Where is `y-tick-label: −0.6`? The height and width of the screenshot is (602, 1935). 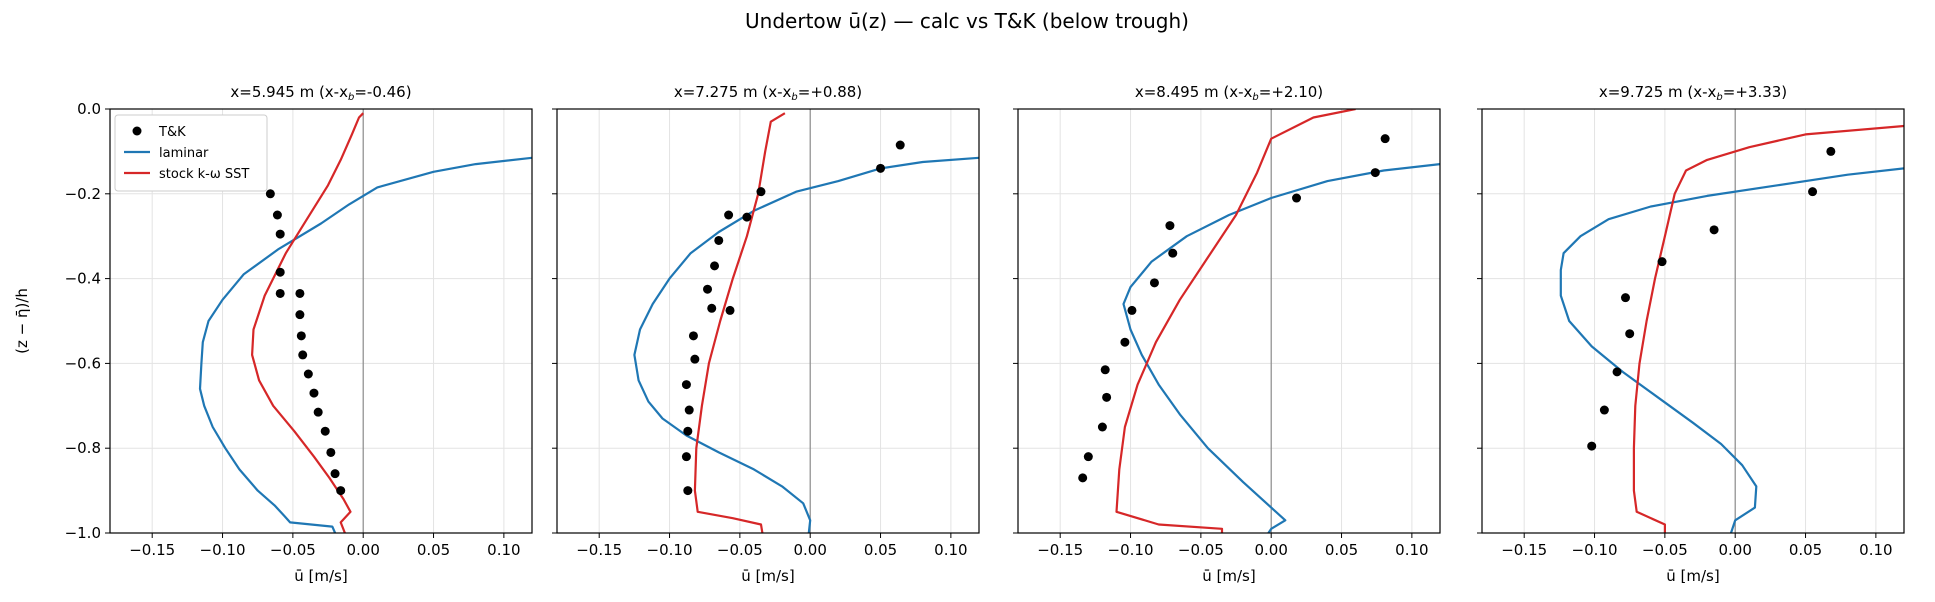 y-tick-label: −0.6 is located at coordinates (83, 363).